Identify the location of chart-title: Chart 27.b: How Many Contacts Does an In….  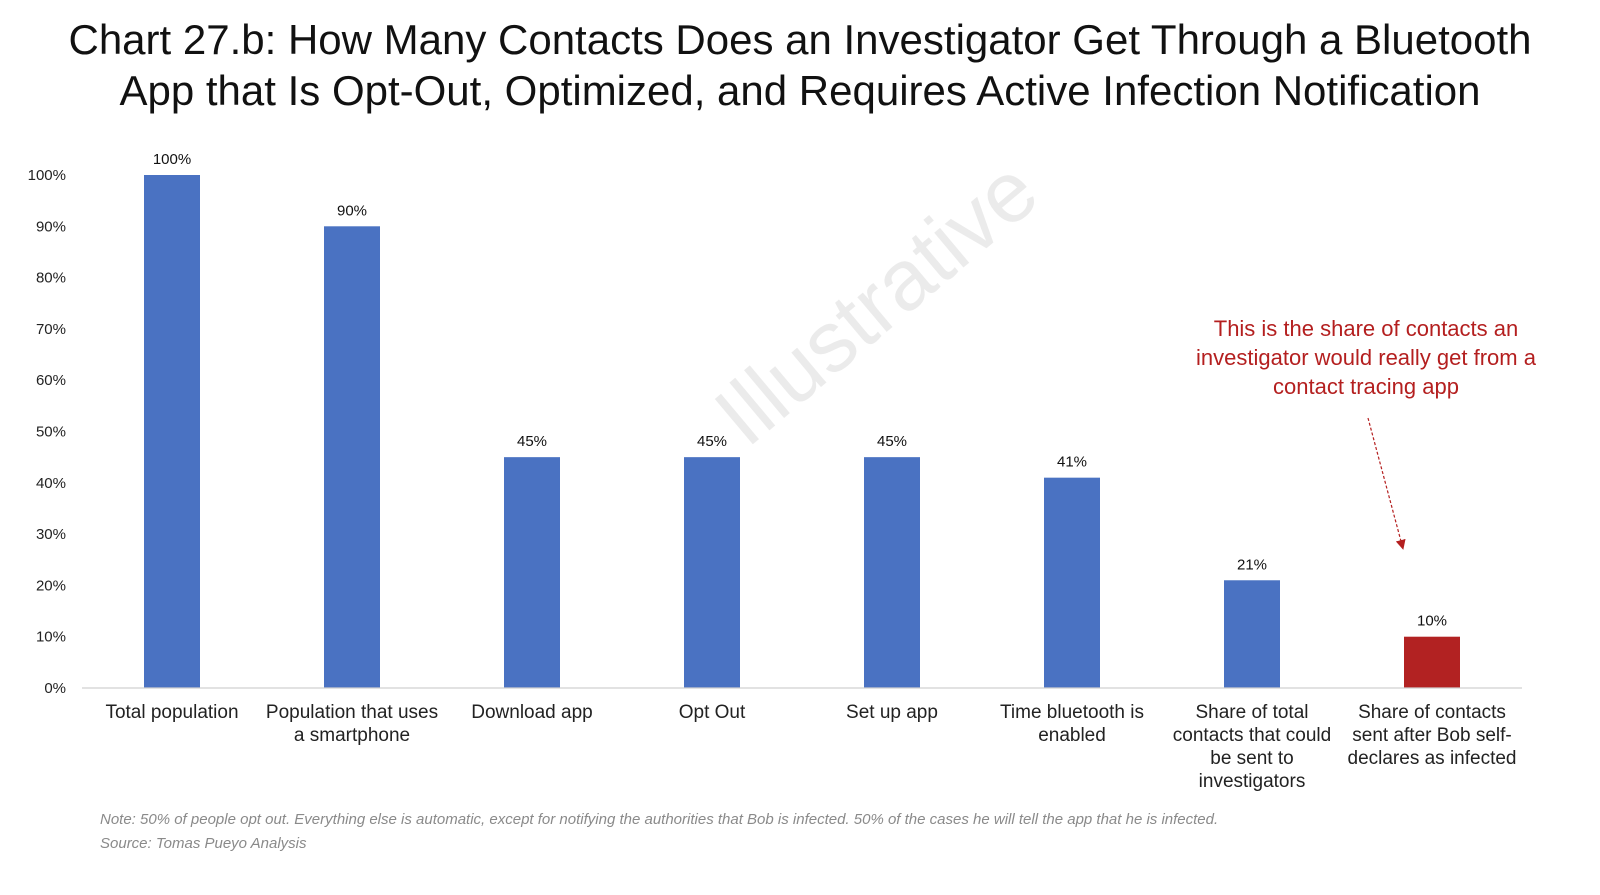
(800, 65).